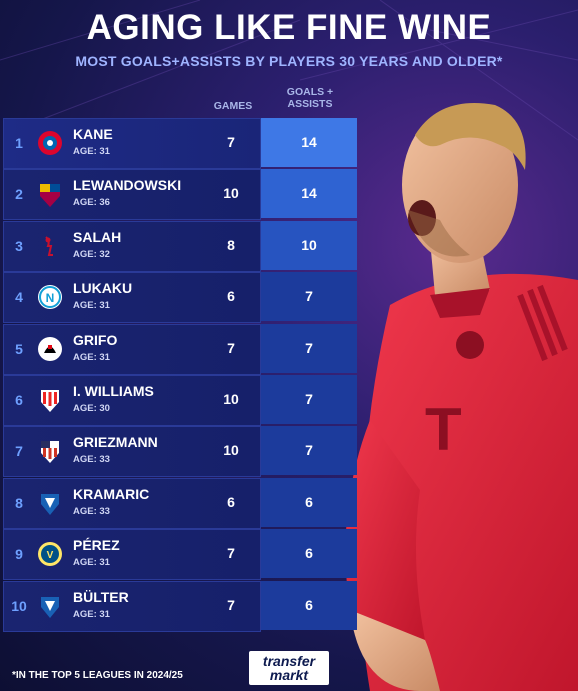  What do you see at coordinates (180, 606) in the screenshot?
I see `table-row: 10 BÜLTER AGE: 31 7 6` at bounding box center [180, 606].